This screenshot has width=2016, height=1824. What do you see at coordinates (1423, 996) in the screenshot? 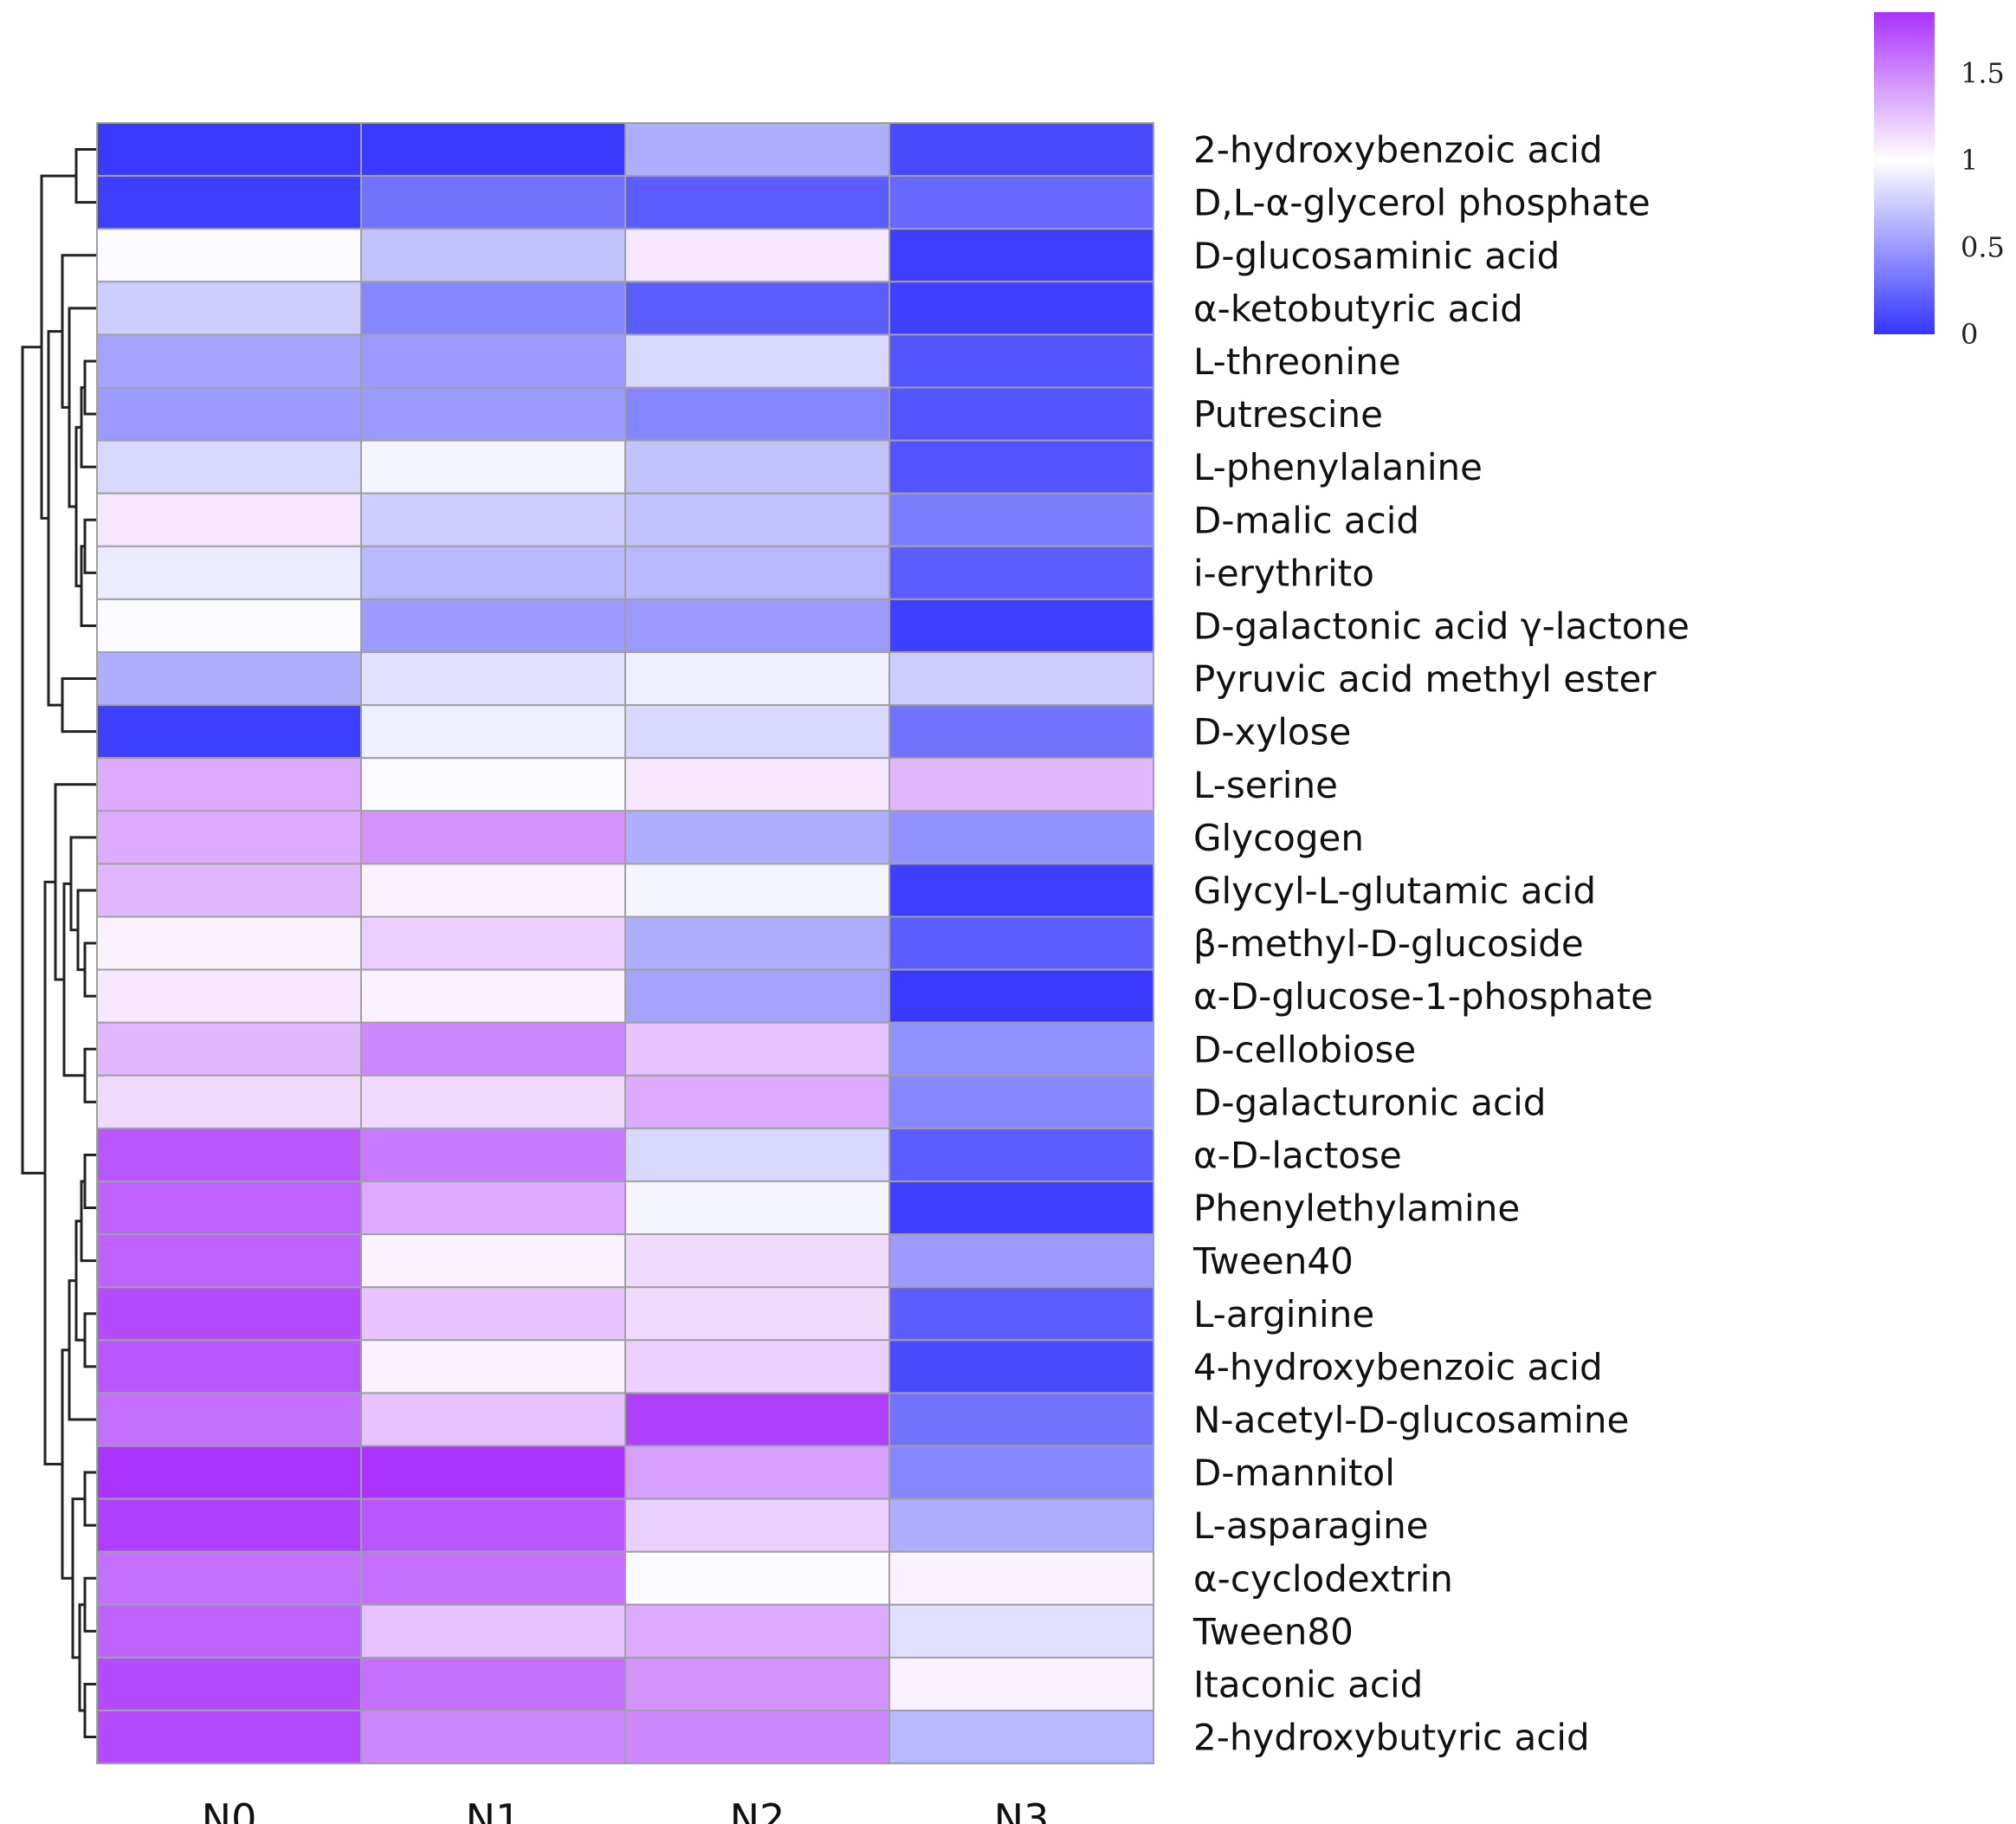
I see `row-label-d-glucose-1-phosphate: α-D-glucose-1-phosphate` at bounding box center [1423, 996].